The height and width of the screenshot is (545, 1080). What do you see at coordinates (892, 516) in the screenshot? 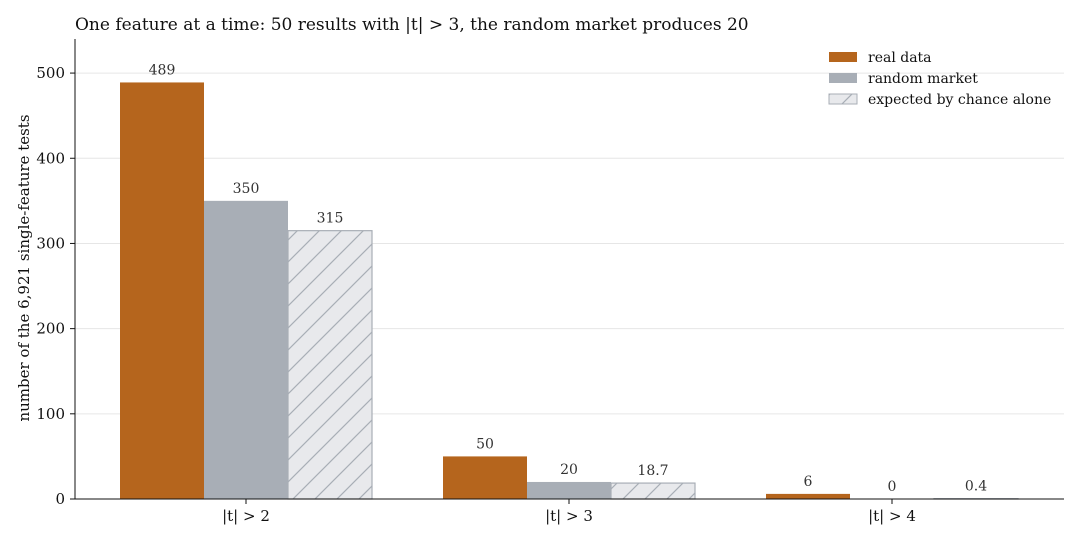
I see `x-tick-label: |t| > 4` at bounding box center [892, 516].